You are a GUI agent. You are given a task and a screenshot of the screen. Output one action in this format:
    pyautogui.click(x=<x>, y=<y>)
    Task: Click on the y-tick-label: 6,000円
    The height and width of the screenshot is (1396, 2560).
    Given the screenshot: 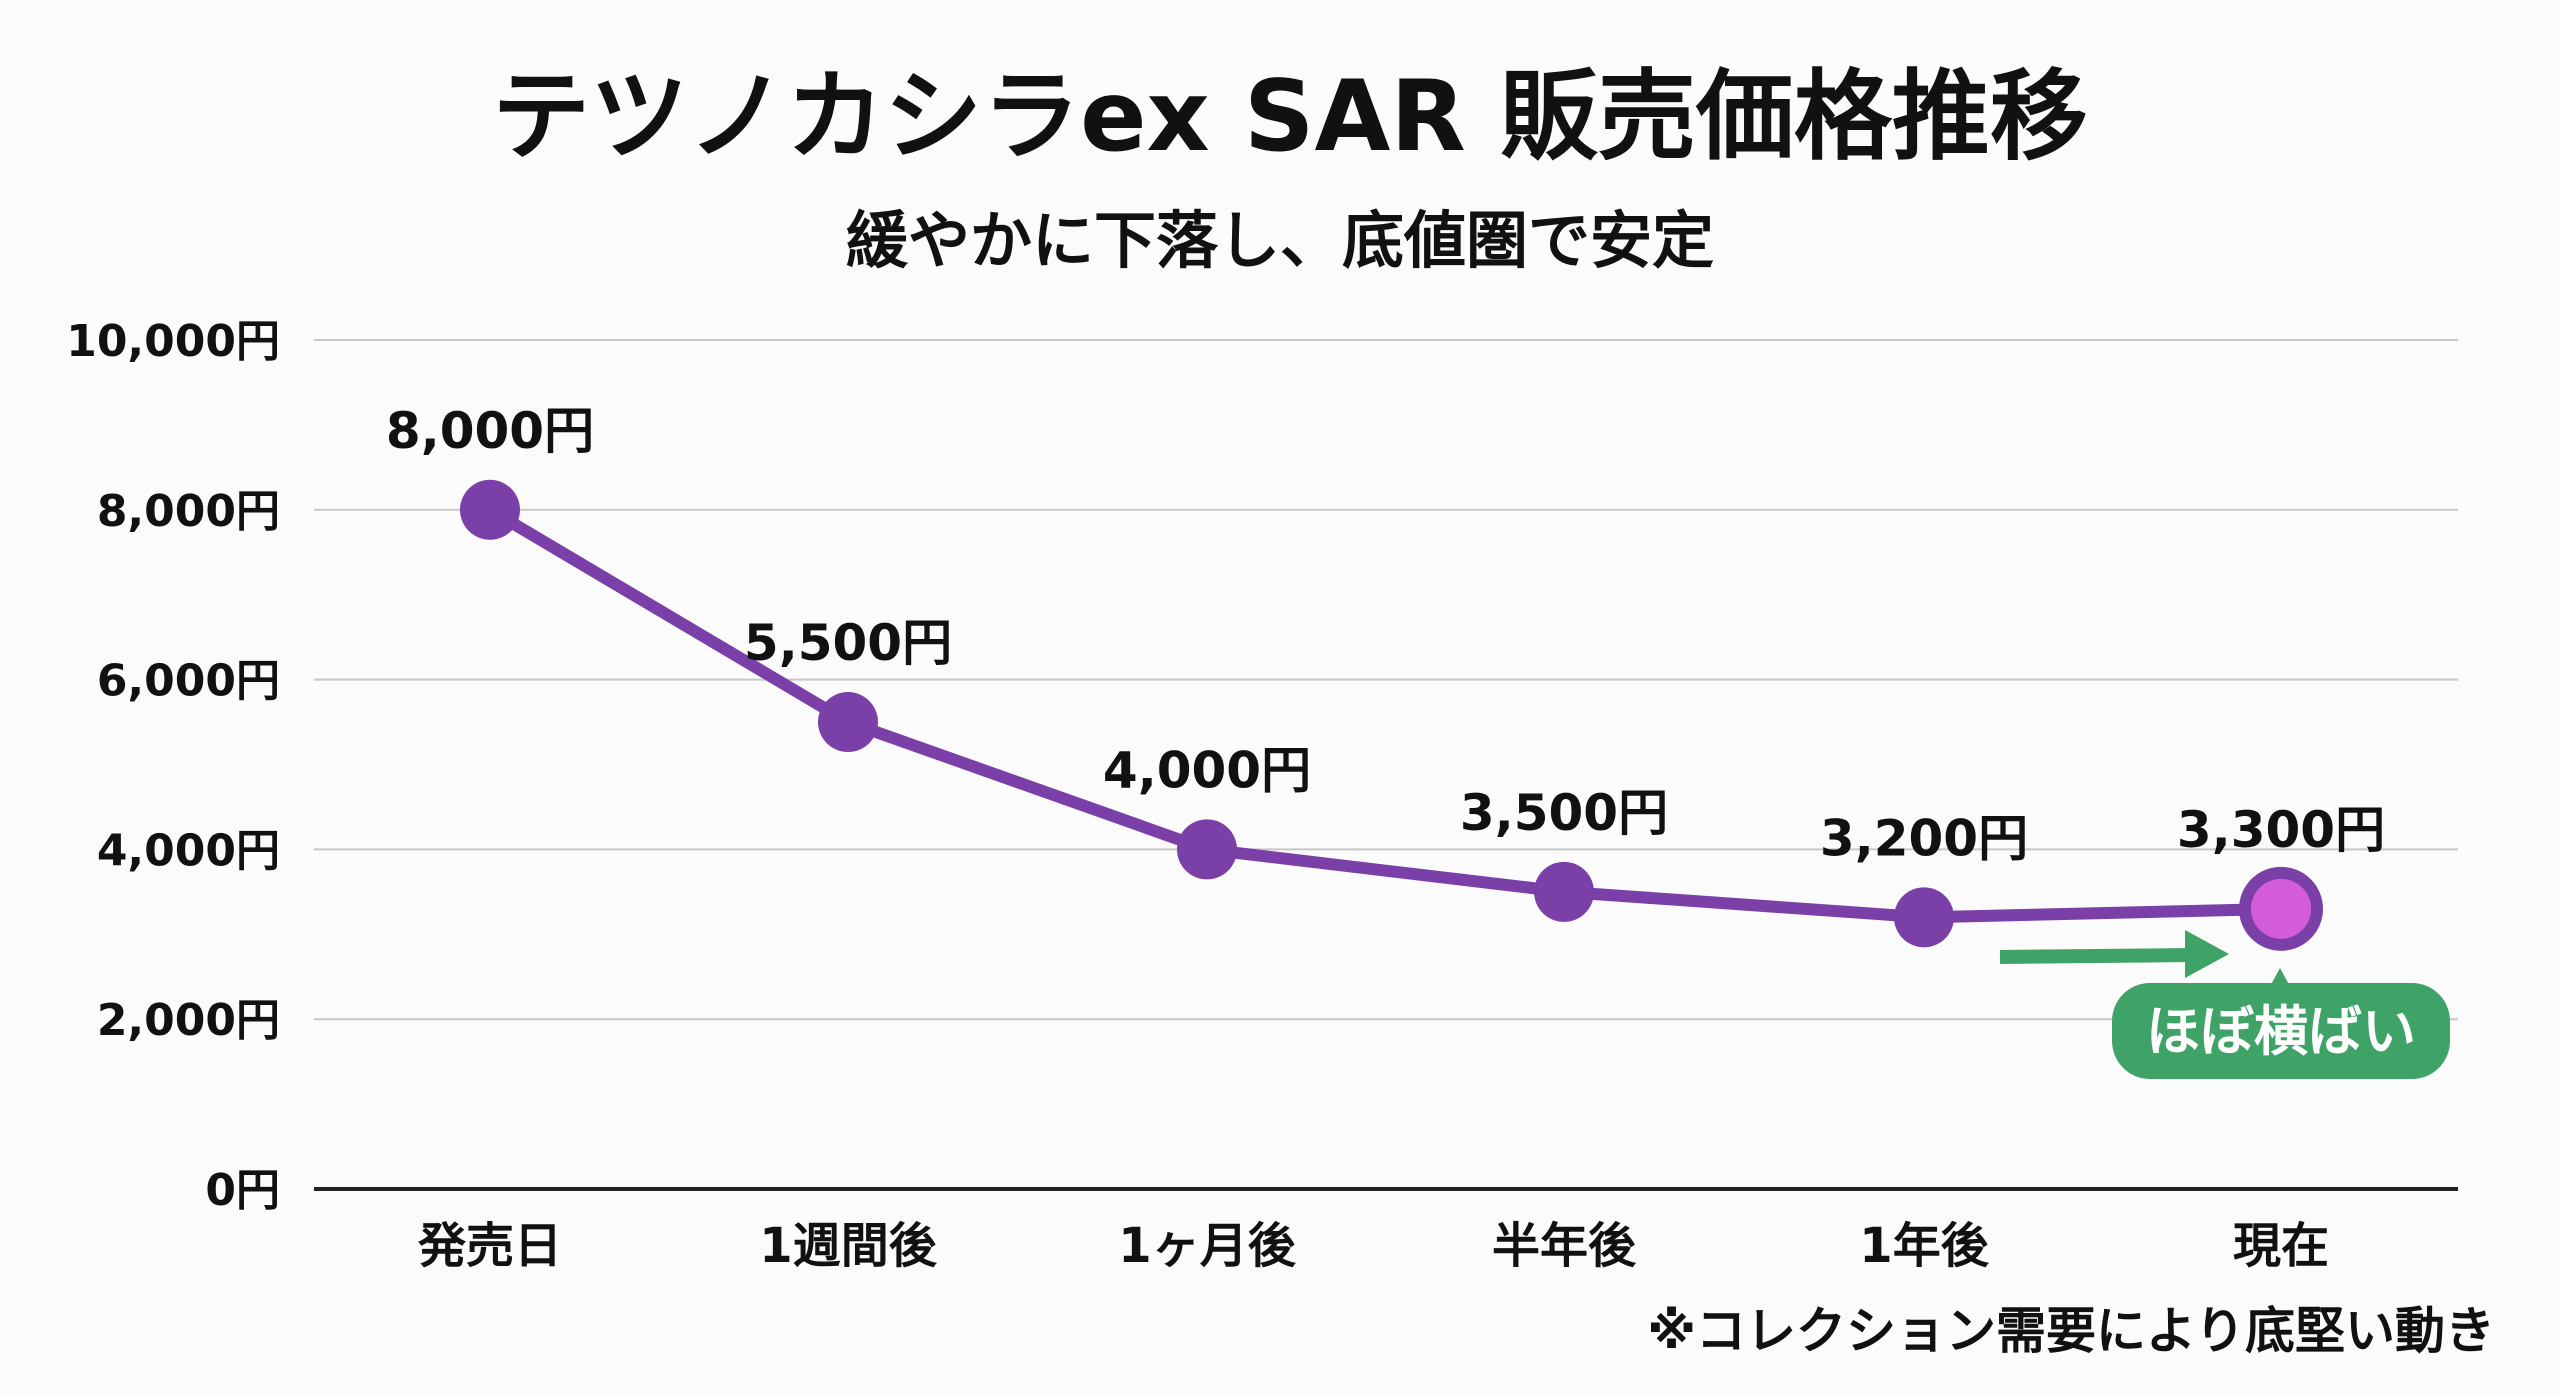 What is the action you would take?
    pyautogui.click(x=188, y=681)
    